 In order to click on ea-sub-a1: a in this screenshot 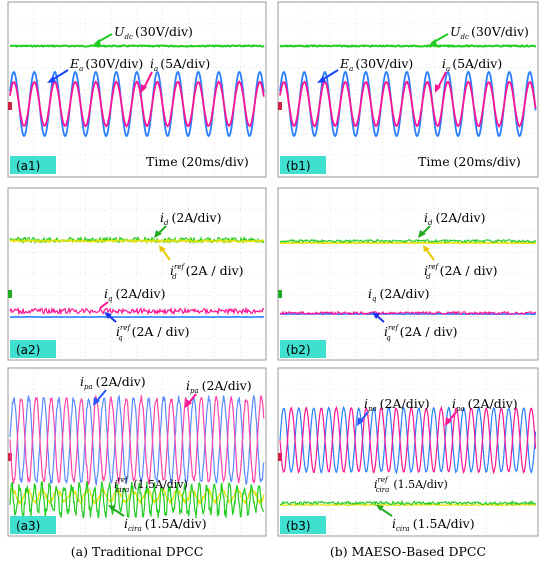, I will do `click(81, 69)`.